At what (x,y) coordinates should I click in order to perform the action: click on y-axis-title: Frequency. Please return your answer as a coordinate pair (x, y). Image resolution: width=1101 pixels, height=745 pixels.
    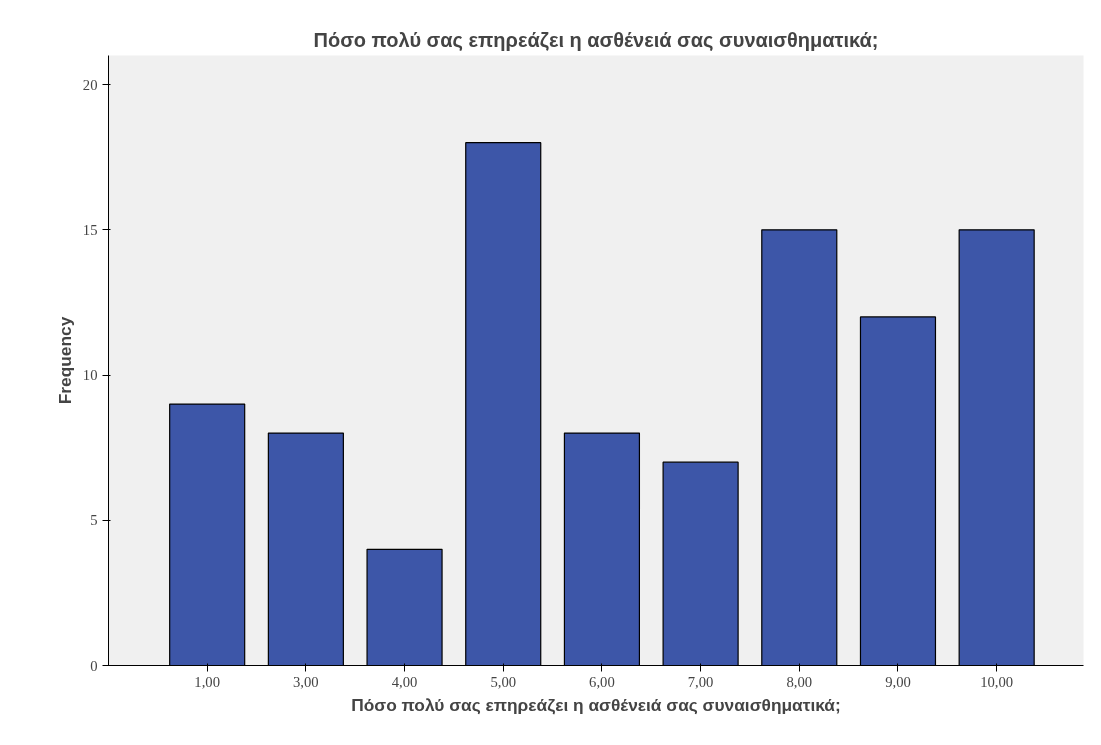
    Looking at the image, I should click on (64, 360).